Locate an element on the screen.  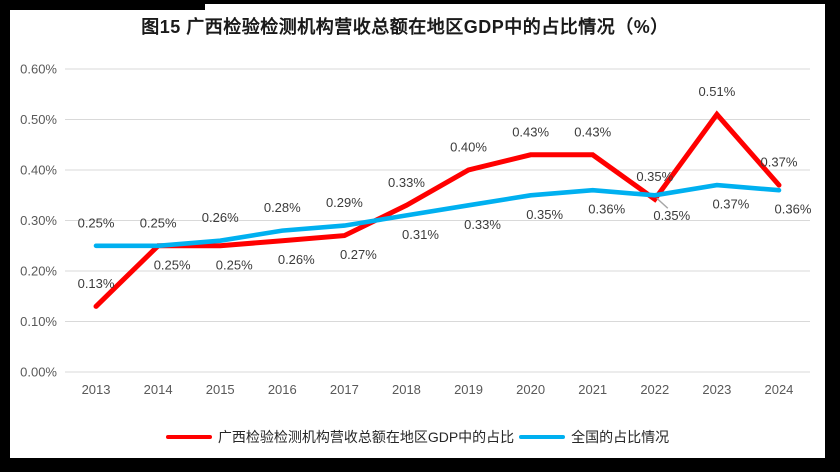
y-axis-tick: 0.40% is located at coordinates (38, 170).